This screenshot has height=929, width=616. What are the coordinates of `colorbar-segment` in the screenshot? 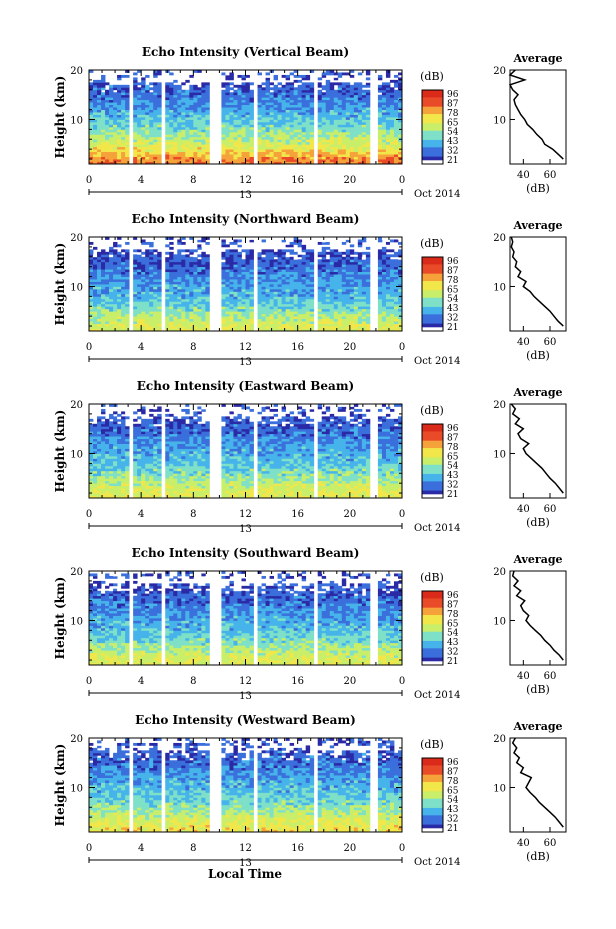 It's located at (432, 258).